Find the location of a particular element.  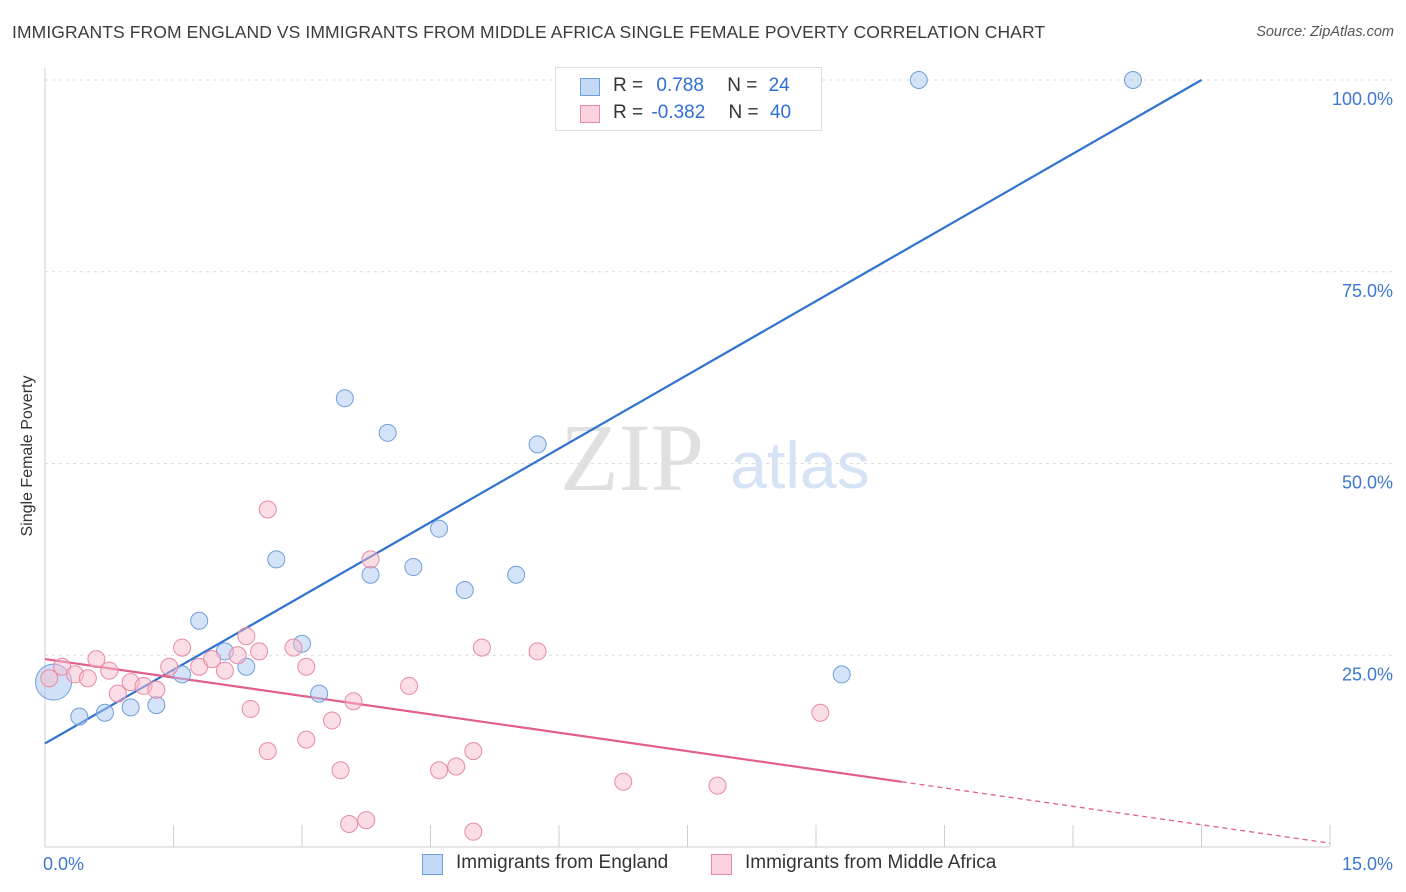

bottom-legend-label-england: Immigrants from England is located at coordinates (562, 862).